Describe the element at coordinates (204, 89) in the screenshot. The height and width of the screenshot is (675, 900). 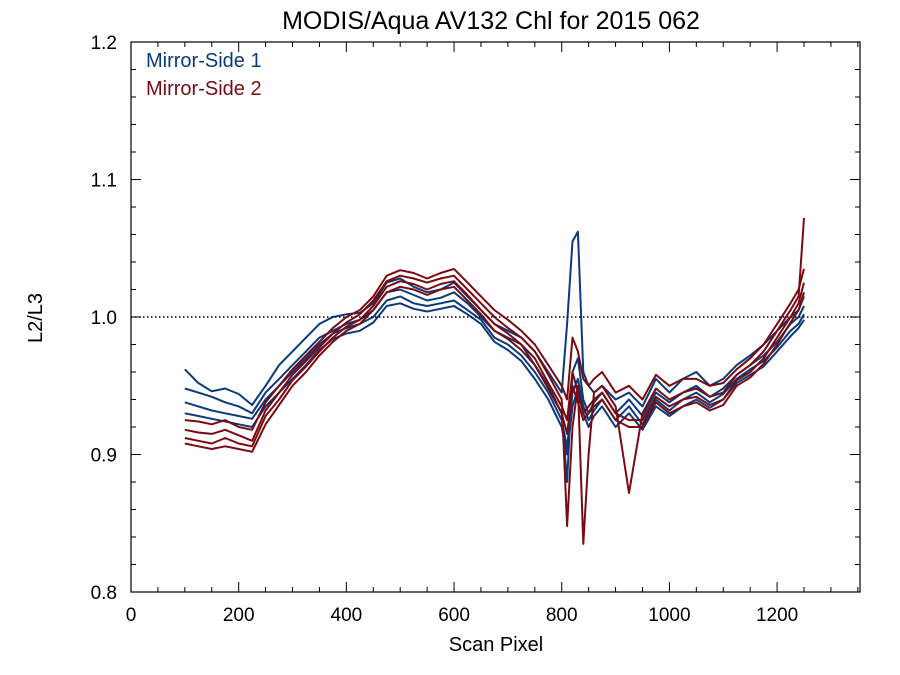
I see `legend-entry-mirror-side-2: Mirror-Side 2` at that location.